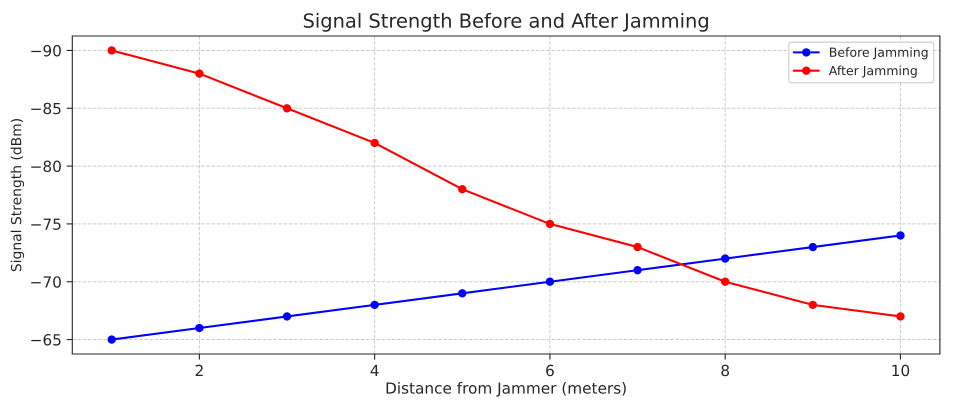 This screenshot has height=400, width=964. Describe the element at coordinates (46, 282) in the screenshot. I see `y-tick-label: −70` at that location.